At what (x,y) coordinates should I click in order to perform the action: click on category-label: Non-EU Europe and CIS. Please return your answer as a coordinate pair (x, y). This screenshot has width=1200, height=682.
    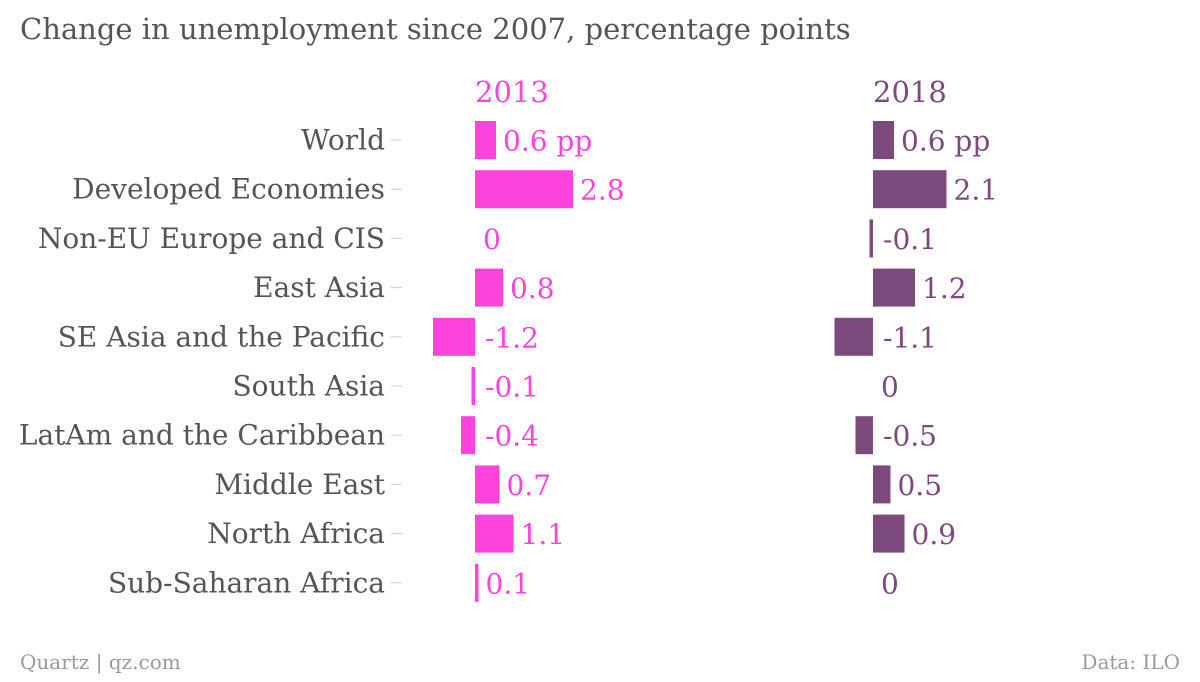
    Looking at the image, I should click on (211, 238).